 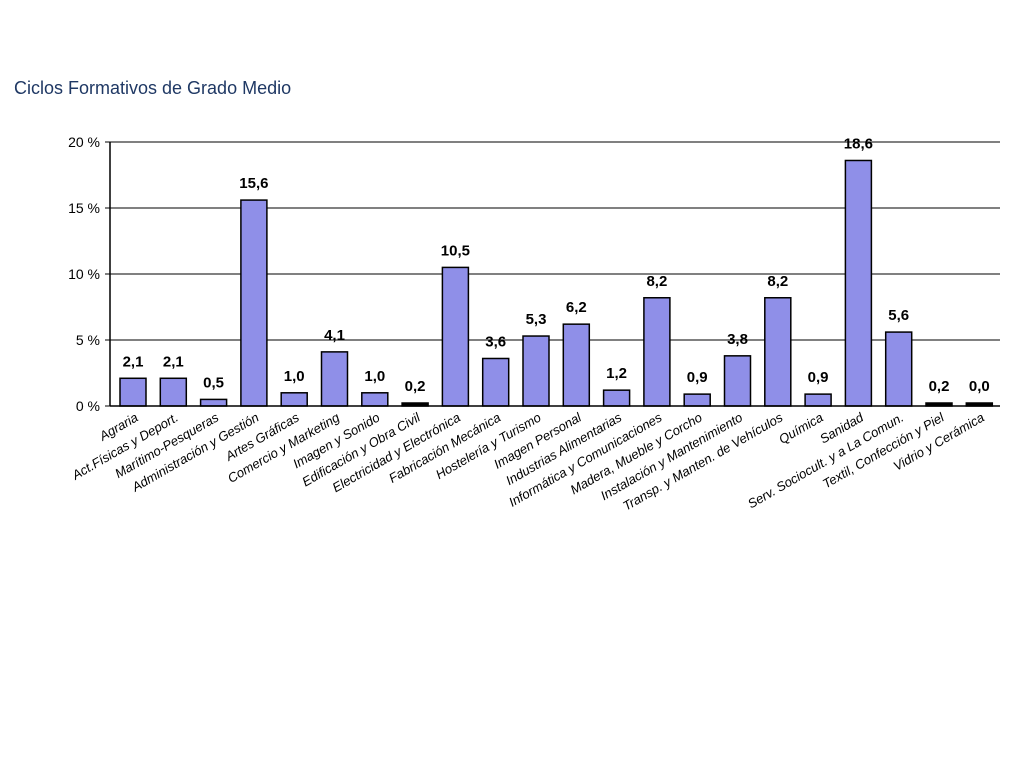 What do you see at coordinates (153, 88) in the screenshot?
I see `chart-title: Ciclos Formativos de Grado Medio` at bounding box center [153, 88].